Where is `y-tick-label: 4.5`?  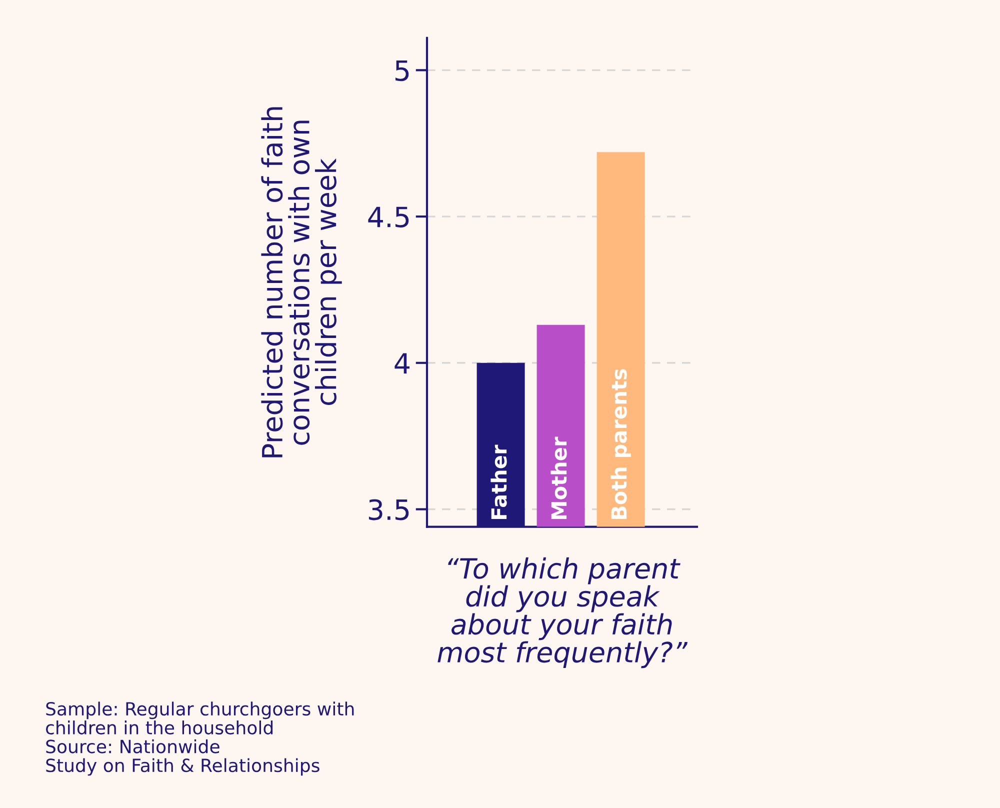
y-tick-label: 4.5 is located at coordinates (388, 217).